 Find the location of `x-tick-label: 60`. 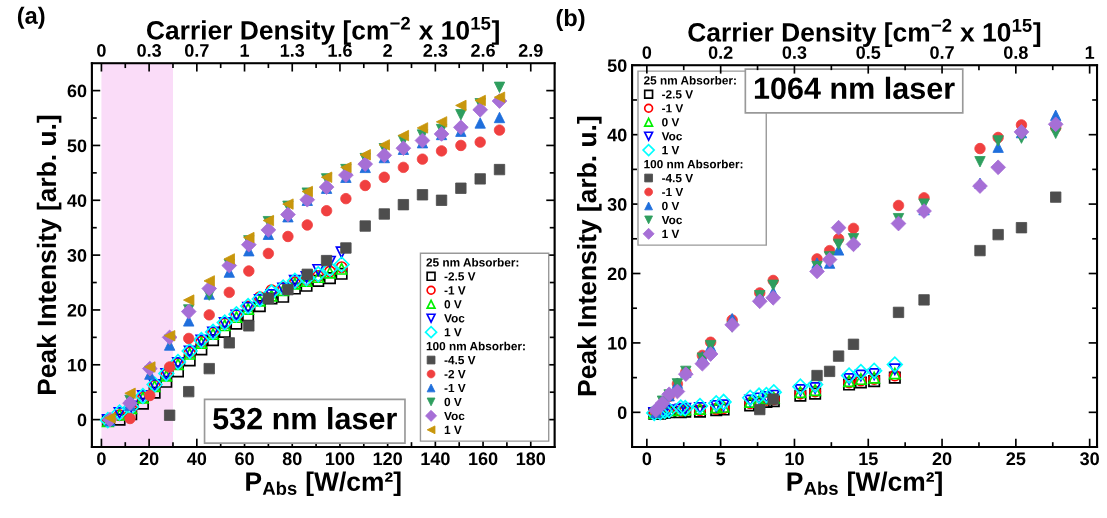

x-tick-label: 60 is located at coordinates (244, 459).